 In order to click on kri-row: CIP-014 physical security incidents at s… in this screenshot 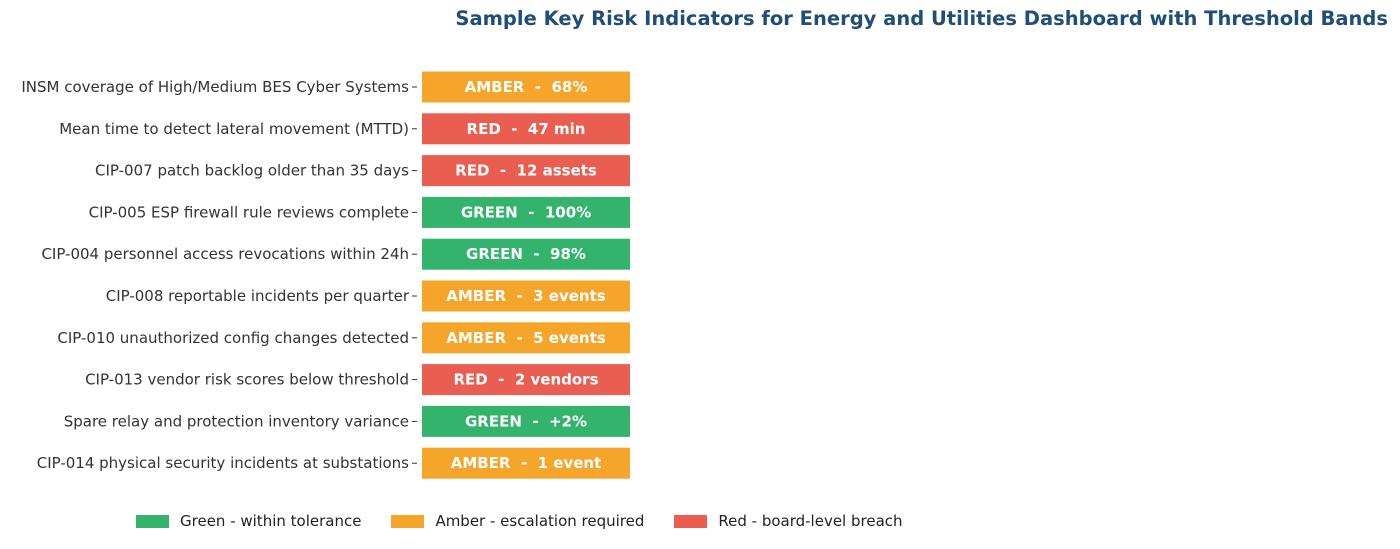, I will do `click(333, 463)`.